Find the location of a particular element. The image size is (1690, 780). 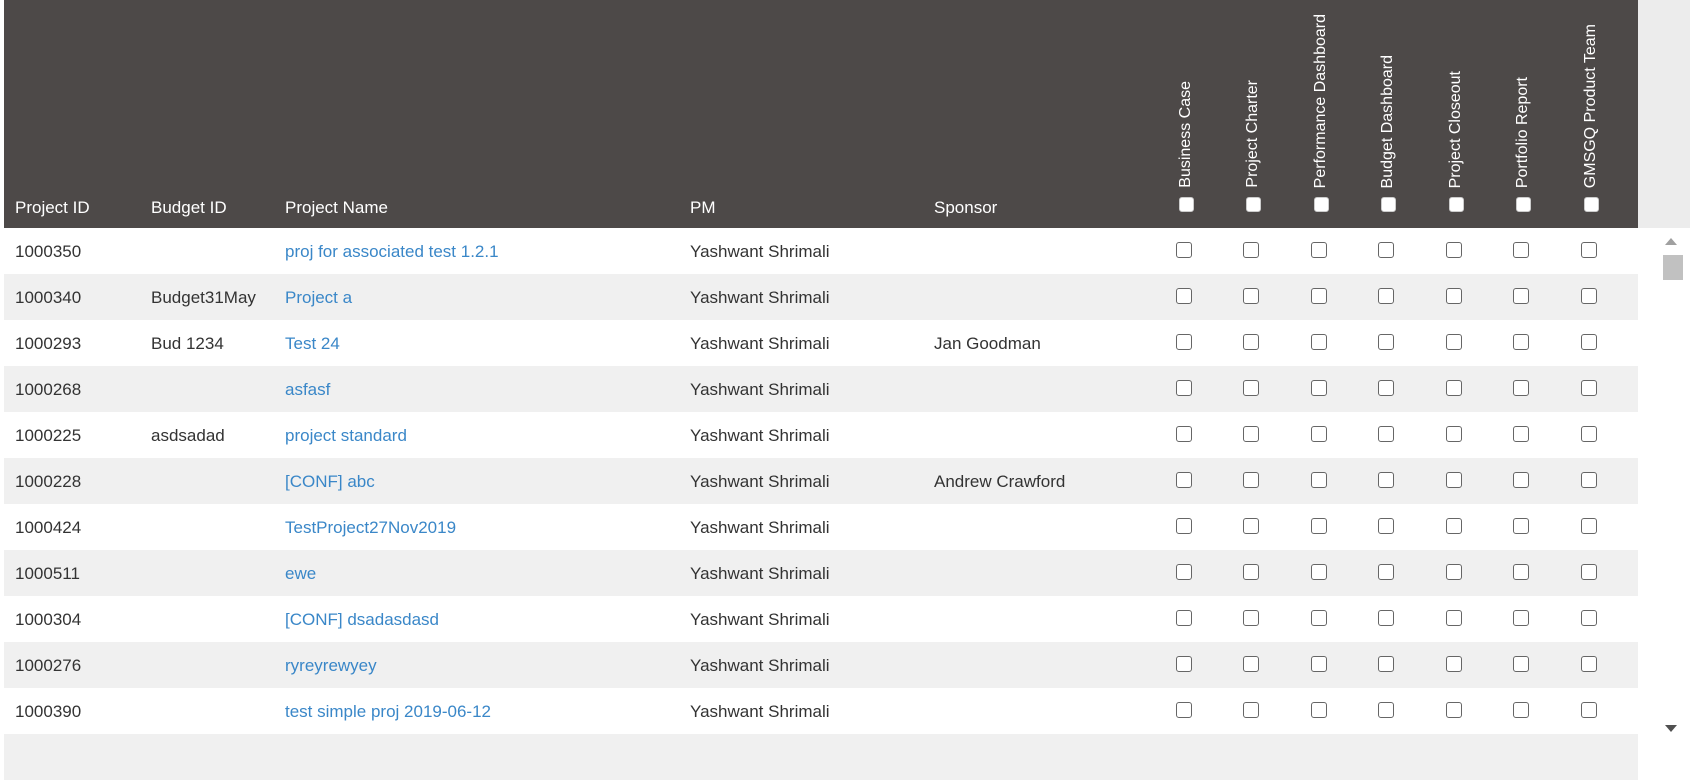

scrollbar-thumb is located at coordinates (1673, 267).